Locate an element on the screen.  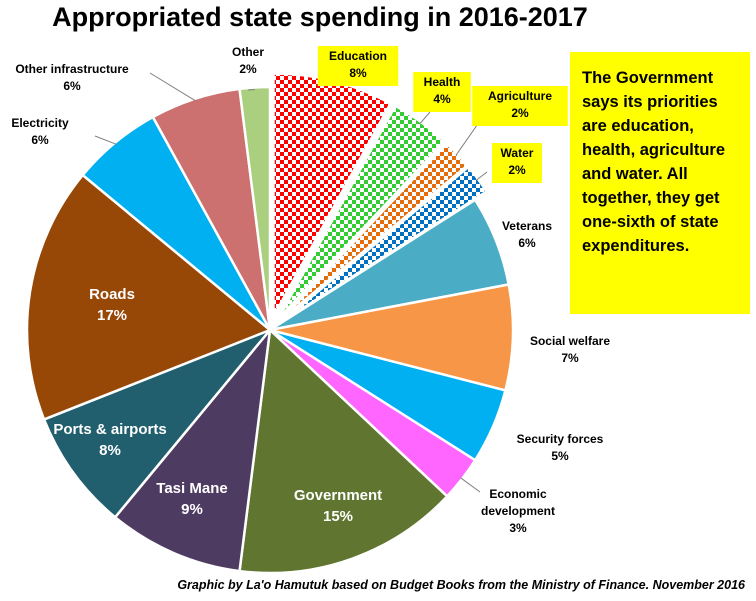
slice-label-water: Water is located at coordinates (517, 153).